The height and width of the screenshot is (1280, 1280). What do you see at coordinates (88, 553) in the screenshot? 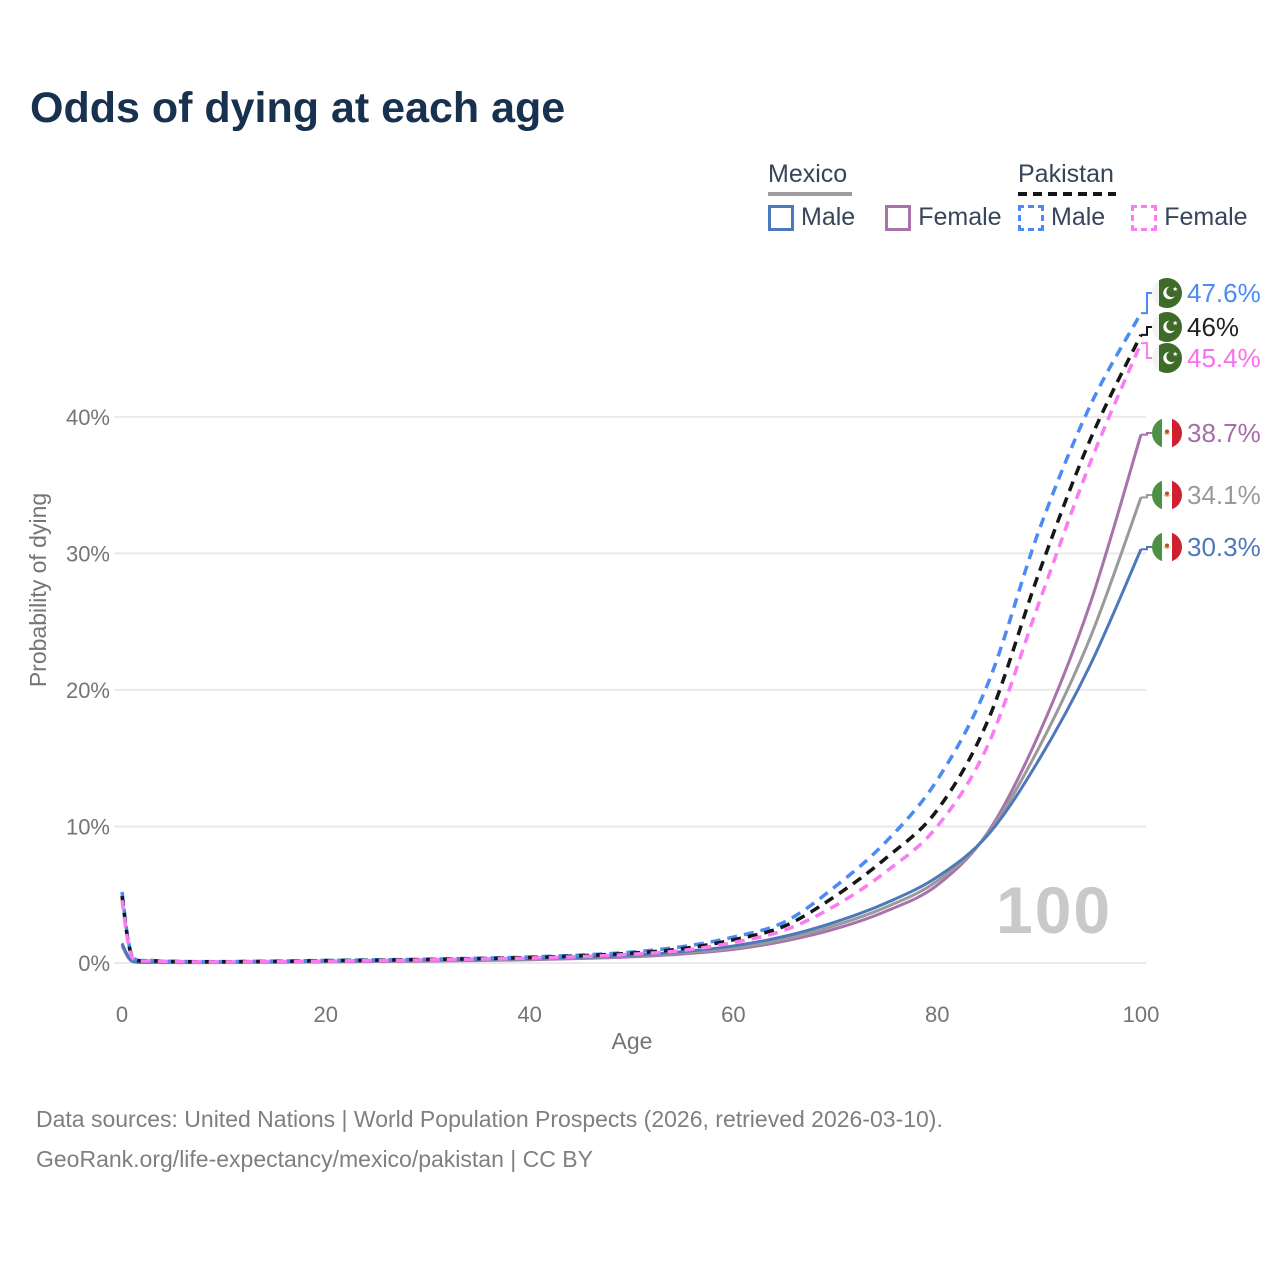
I see `y-tick-label: 30%` at bounding box center [88, 553].